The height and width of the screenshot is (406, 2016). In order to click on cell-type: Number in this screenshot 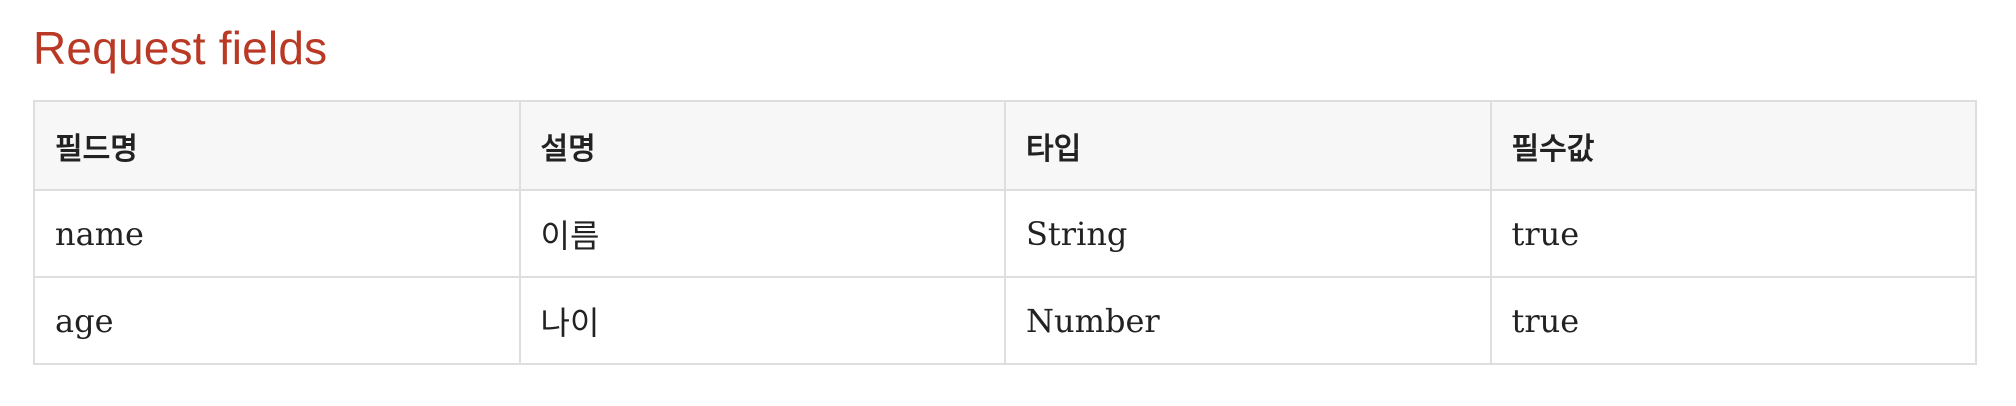, I will do `click(1248, 320)`.